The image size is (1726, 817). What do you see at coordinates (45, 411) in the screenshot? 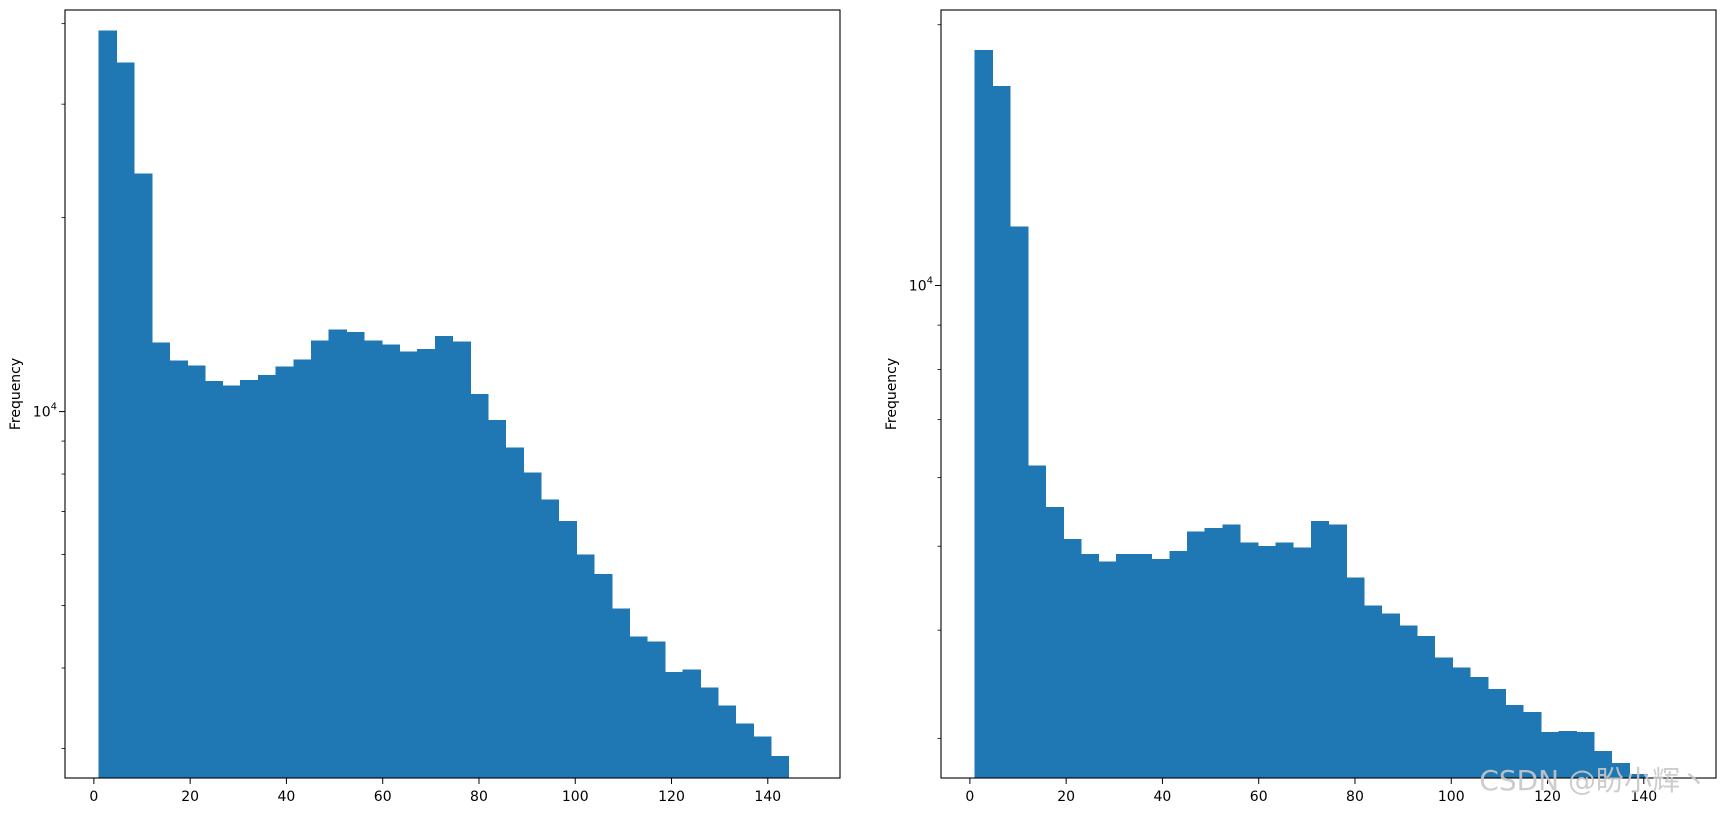
I see `y-tick-label: 104` at bounding box center [45, 411].